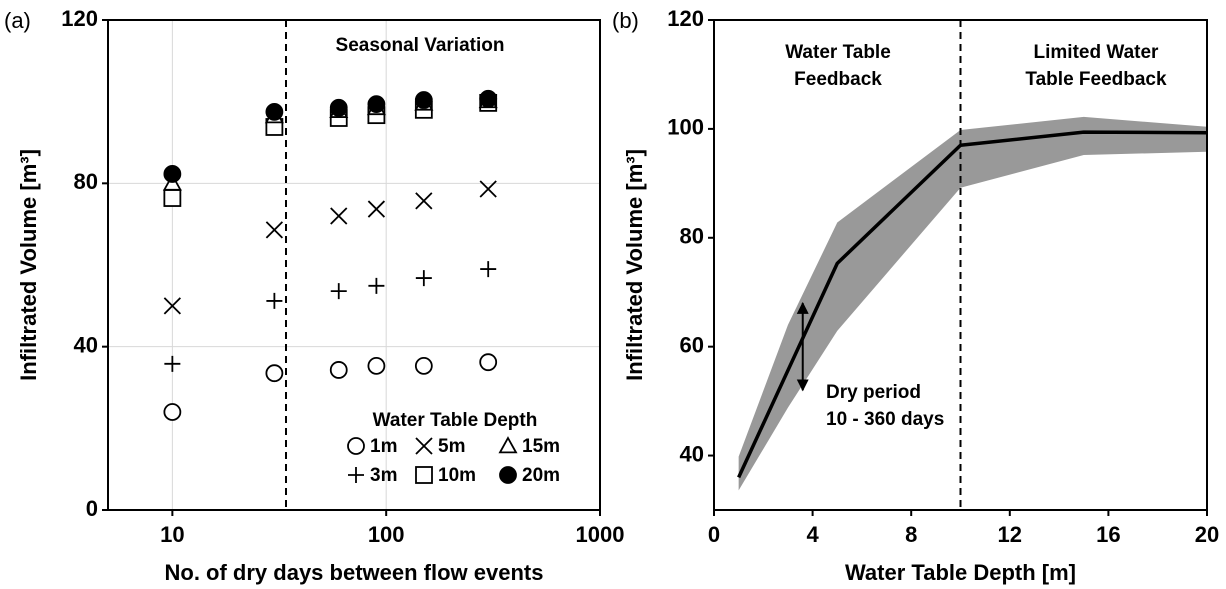 This screenshot has width=1226, height=589. Describe the element at coordinates (383, 446) in the screenshot. I see `legend-label: 1m` at that location.